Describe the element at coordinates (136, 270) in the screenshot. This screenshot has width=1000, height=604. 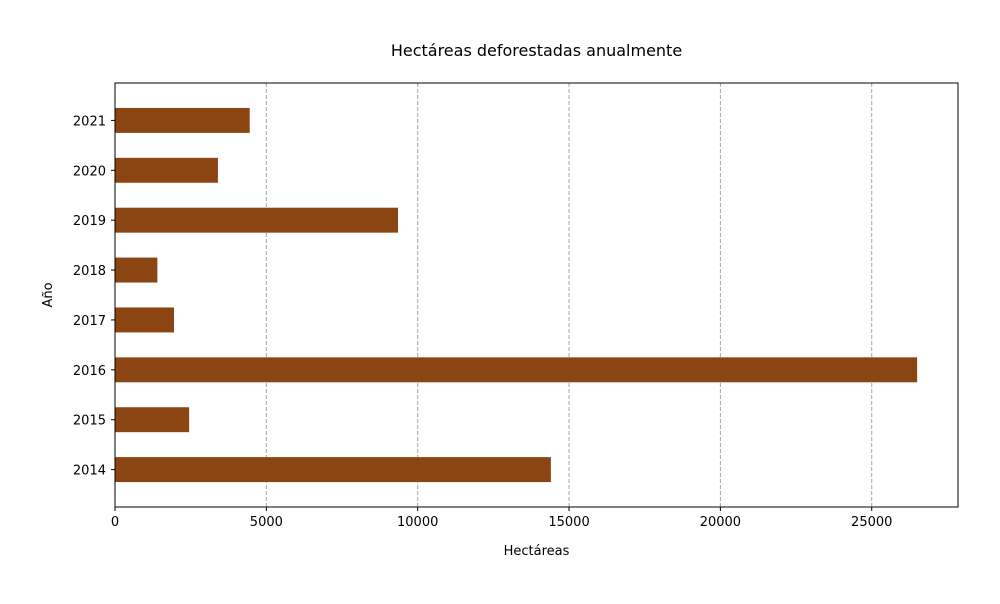
I see `bar-2018` at that location.